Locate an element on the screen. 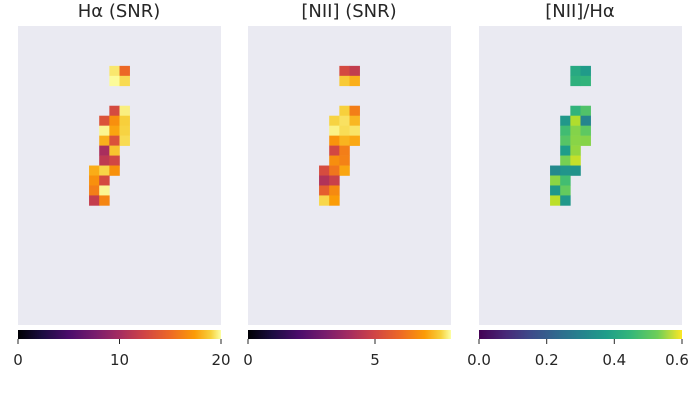 Image resolution: width=700 pixels, height=400 pixels. colorbar-ticks: 0.0 0.2 0.4 0.6 is located at coordinates (578, 354).